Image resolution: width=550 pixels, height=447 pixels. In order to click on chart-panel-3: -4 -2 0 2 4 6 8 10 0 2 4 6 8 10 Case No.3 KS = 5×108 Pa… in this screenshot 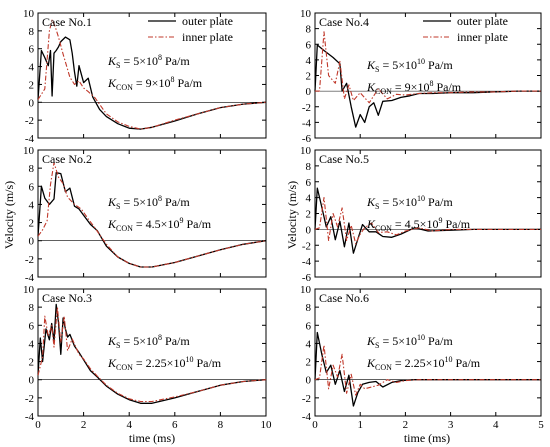, I will do `click(147, 357)`.